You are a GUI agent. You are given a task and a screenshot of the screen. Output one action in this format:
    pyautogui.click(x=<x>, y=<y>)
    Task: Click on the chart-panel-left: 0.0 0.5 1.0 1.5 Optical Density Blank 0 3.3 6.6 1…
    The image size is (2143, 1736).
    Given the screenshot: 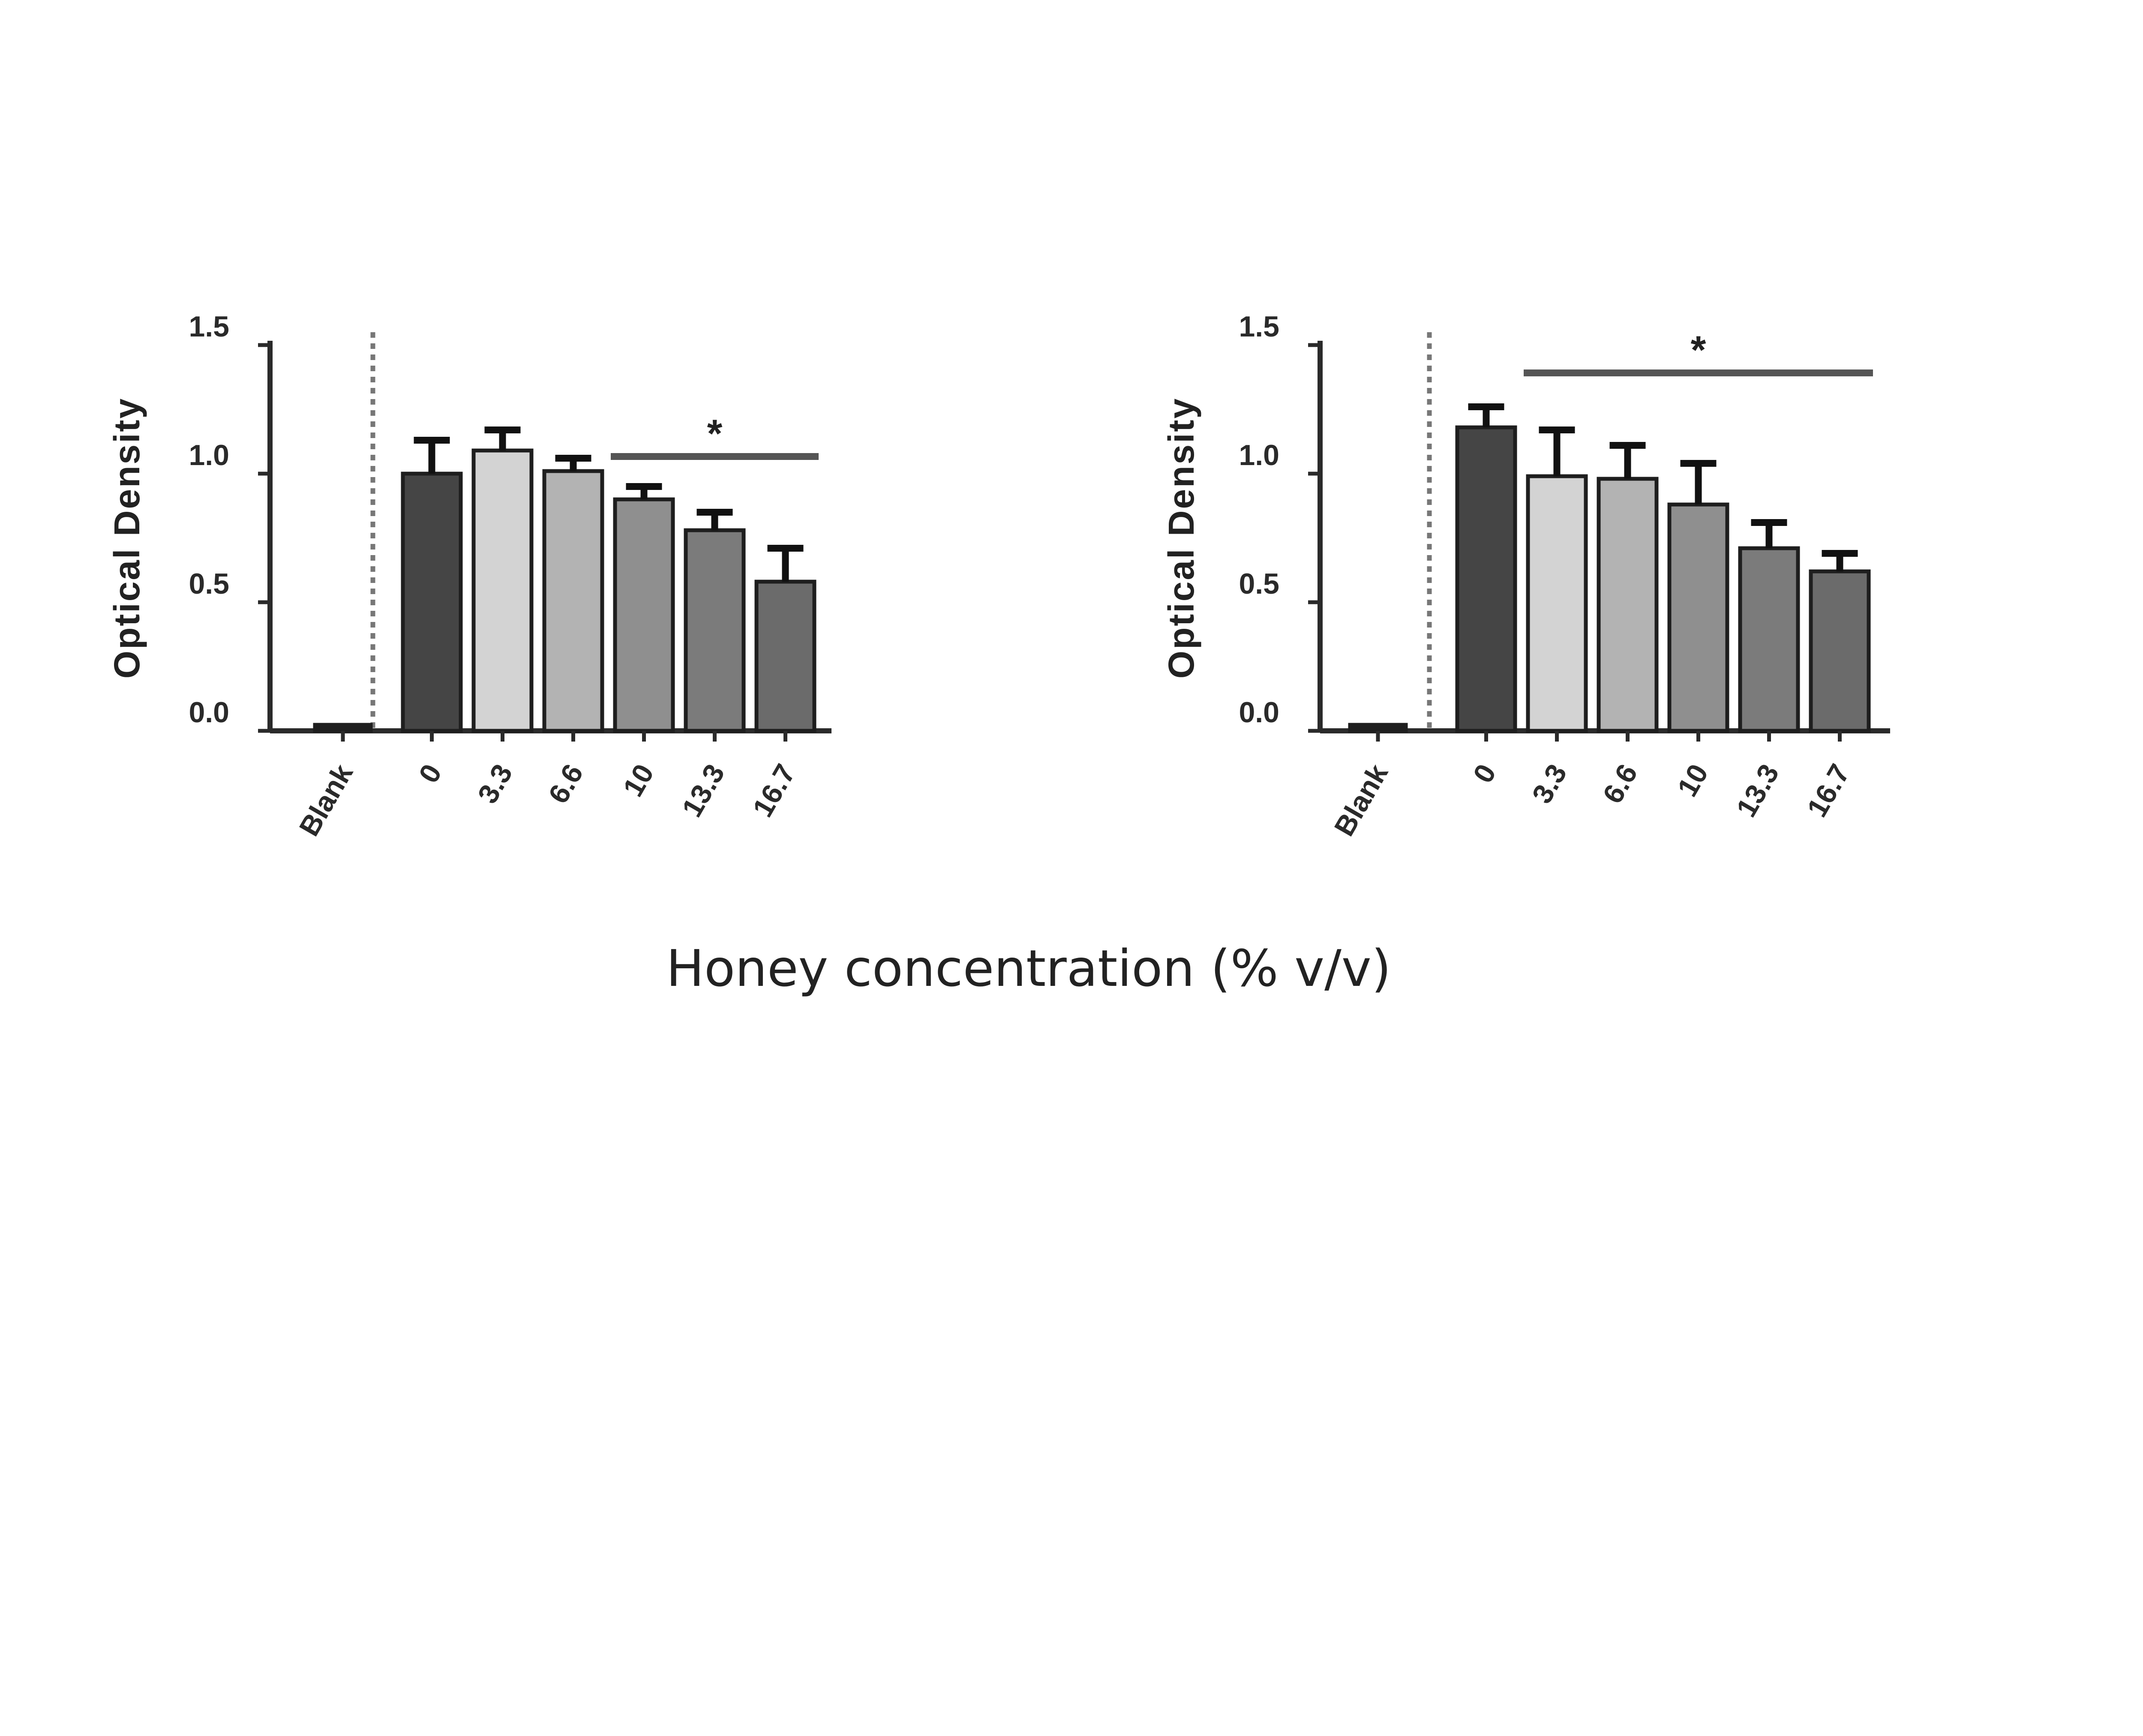 What is the action you would take?
    pyautogui.click(x=469, y=575)
    